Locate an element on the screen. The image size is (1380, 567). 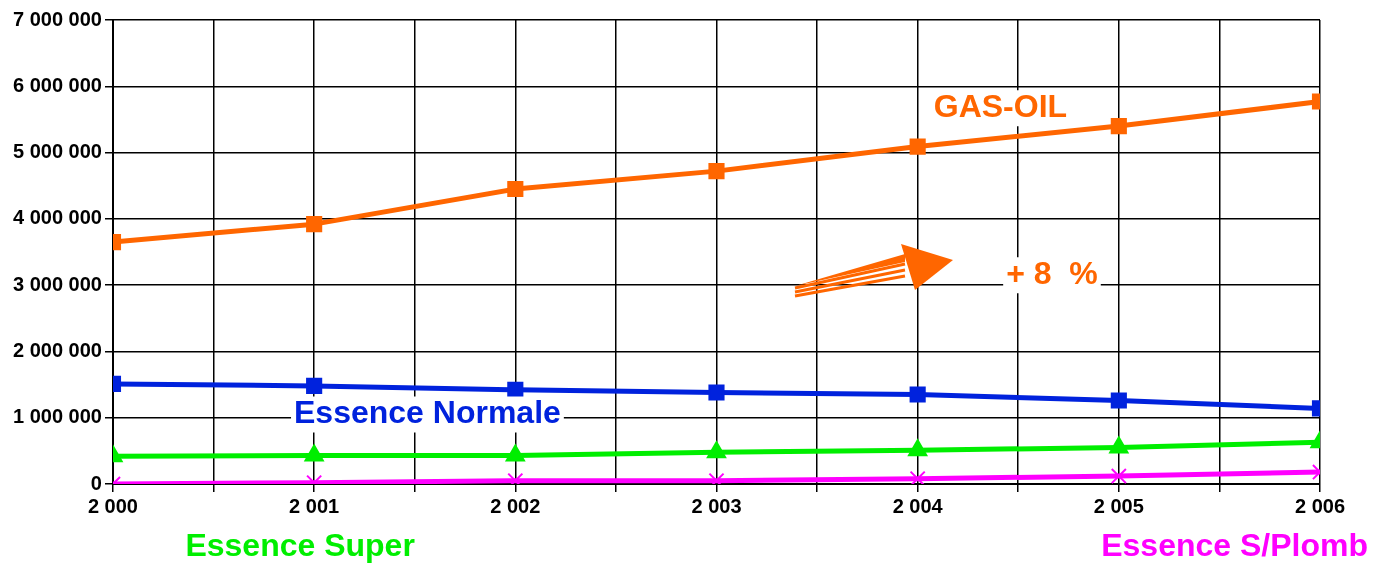
y-tick-label: 3 000 000 is located at coordinates (57, 283).